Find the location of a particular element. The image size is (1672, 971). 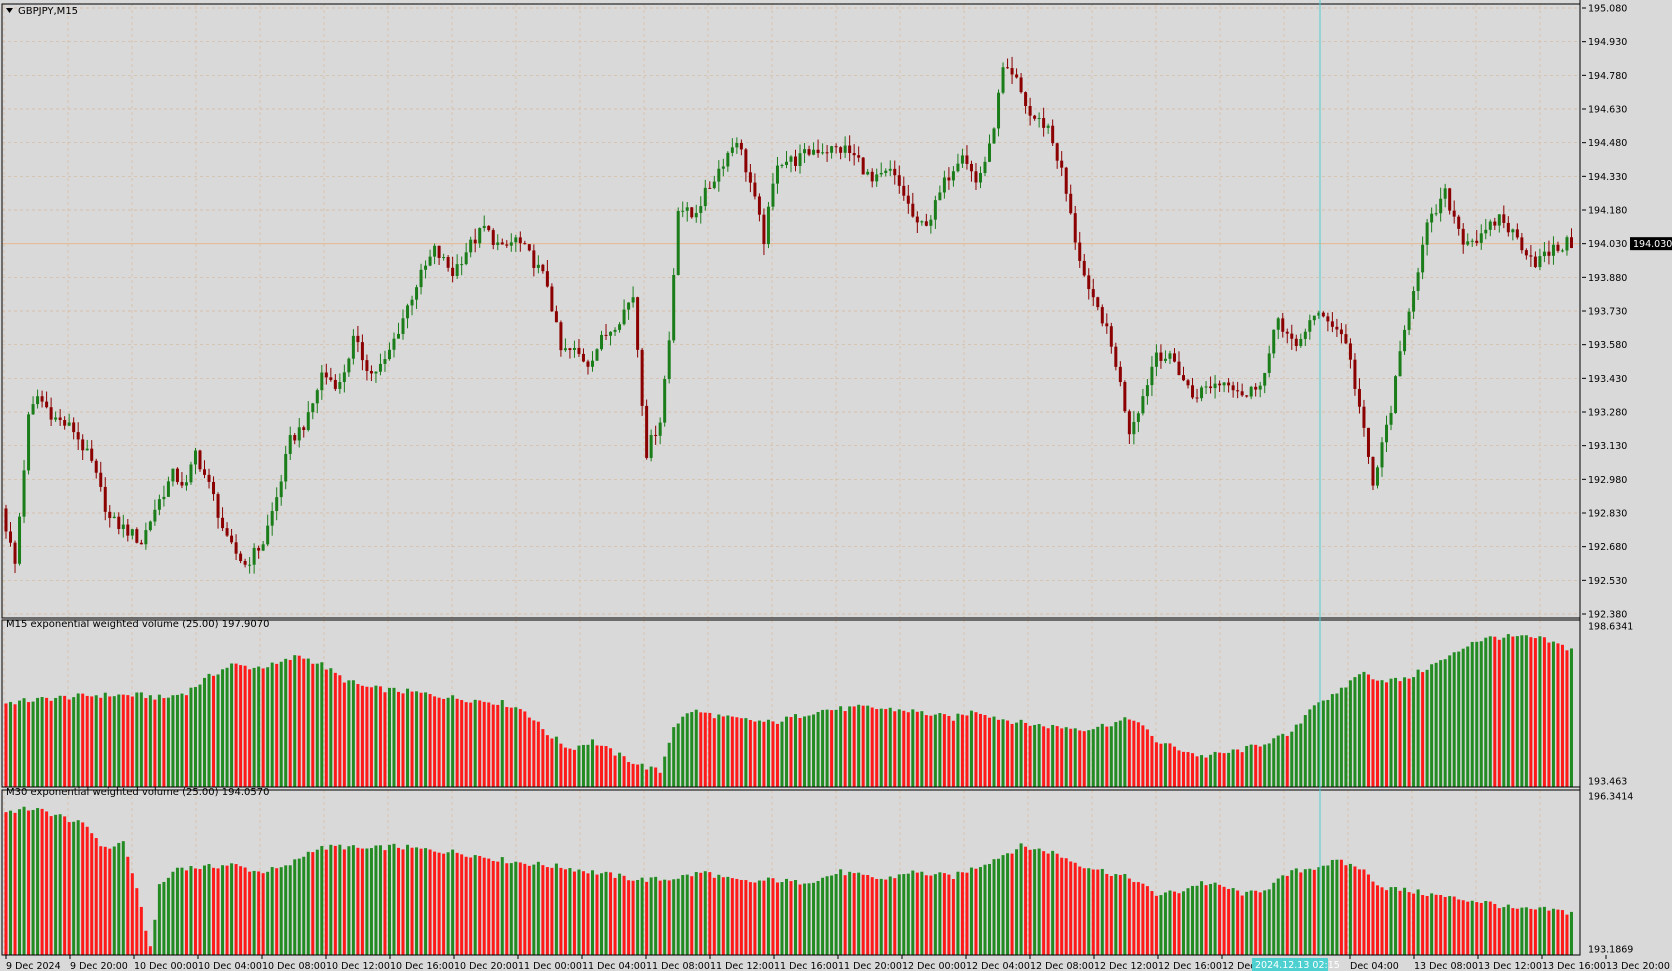

price-tick-label: 194.930 is located at coordinates (1607, 42).